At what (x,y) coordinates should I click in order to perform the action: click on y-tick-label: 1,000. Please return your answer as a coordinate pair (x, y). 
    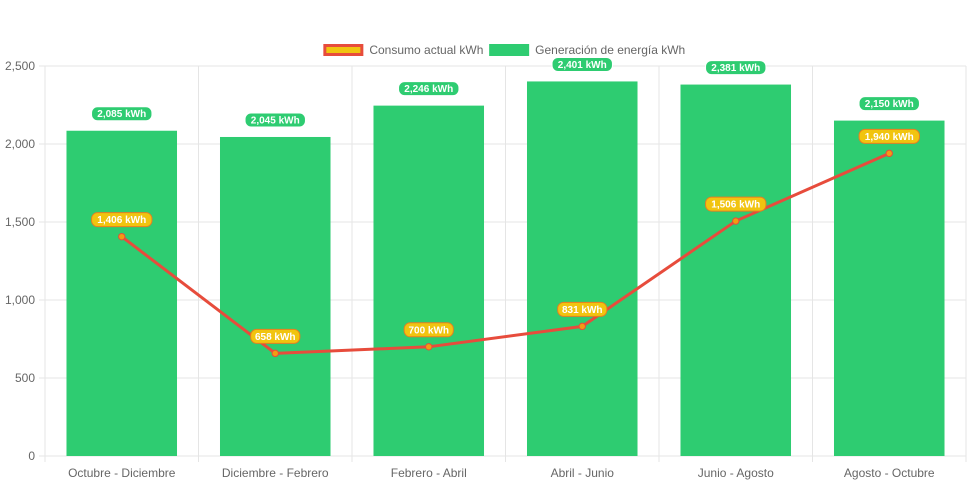
    Looking at the image, I should click on (20, 300).